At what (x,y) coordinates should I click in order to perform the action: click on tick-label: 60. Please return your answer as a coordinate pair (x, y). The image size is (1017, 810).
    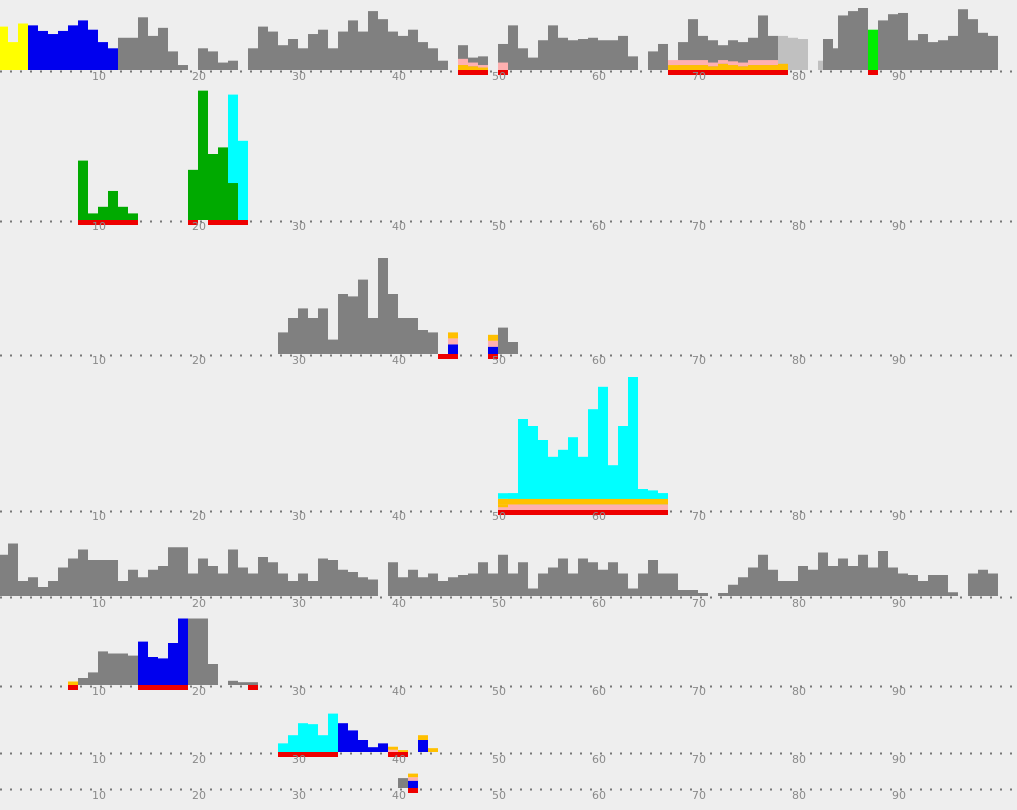
    Looking at the image, I should click on (599, 603).